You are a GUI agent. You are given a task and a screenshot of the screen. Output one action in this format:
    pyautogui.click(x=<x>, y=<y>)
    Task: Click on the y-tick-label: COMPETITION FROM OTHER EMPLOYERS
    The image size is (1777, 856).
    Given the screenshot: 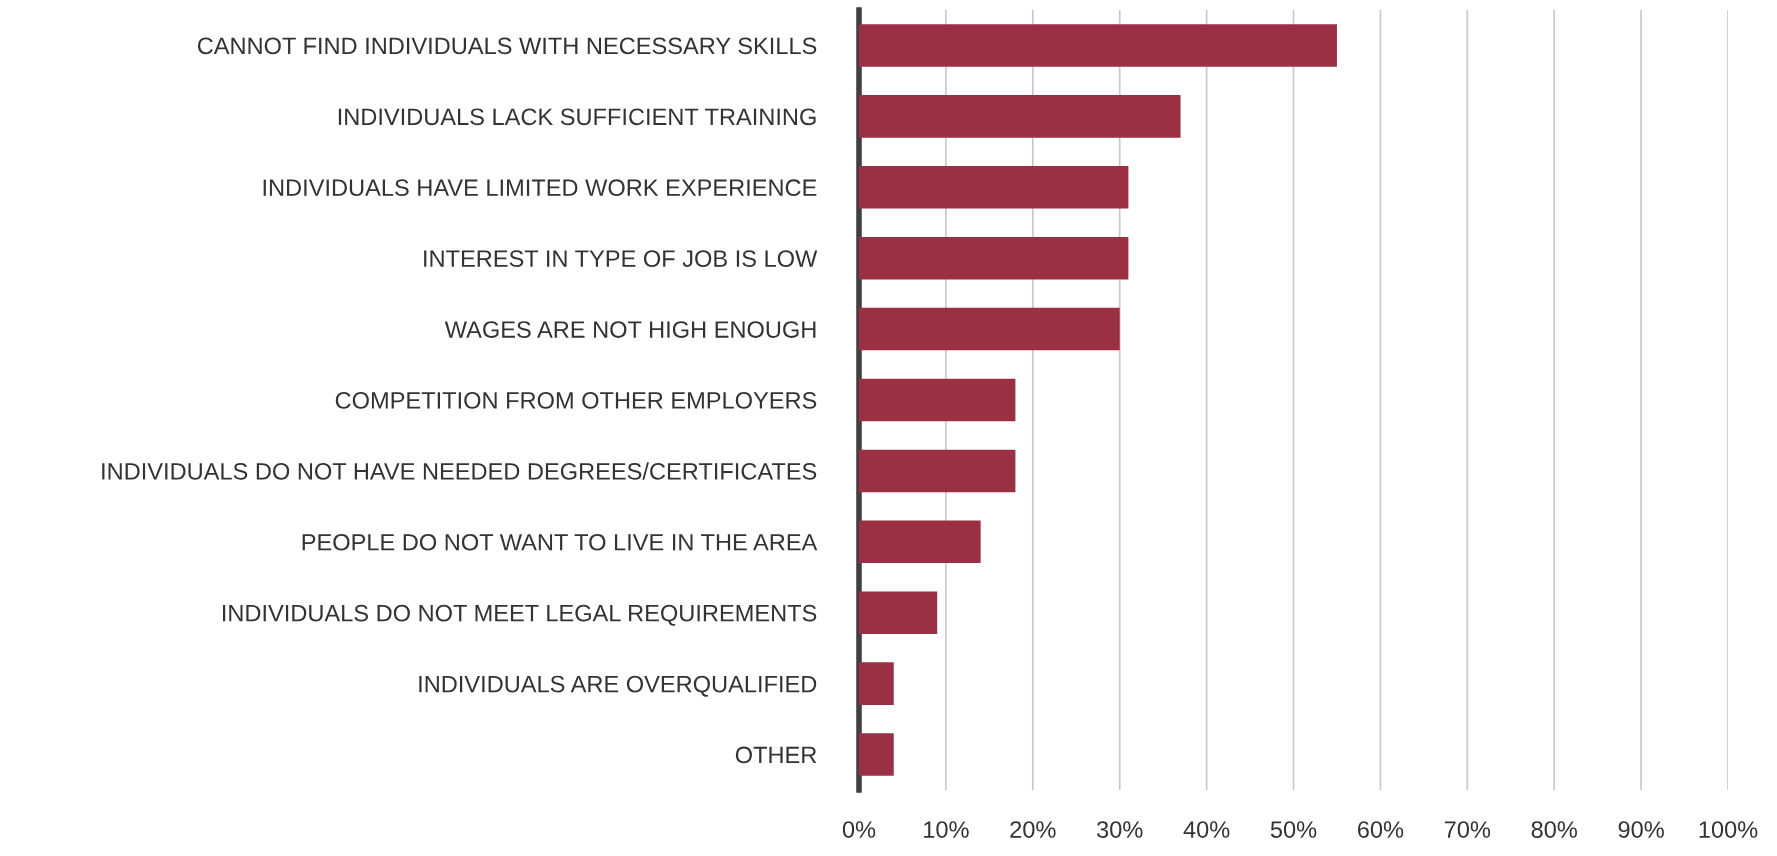 What is the action you would take?
    pyautogui.click(x=576, y=400)
    